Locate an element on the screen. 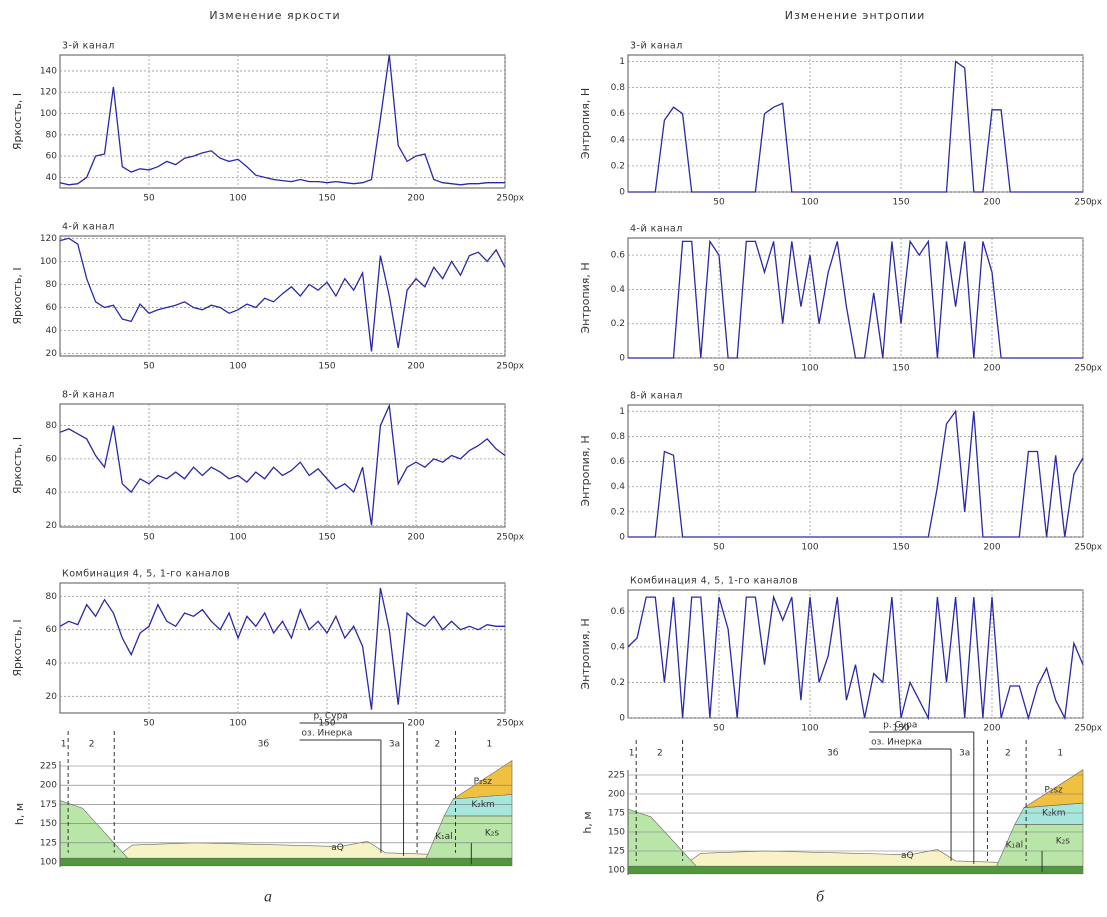 The image size is (1107, 917). y-tick-label: 20 is located at coordinates (52, 354).